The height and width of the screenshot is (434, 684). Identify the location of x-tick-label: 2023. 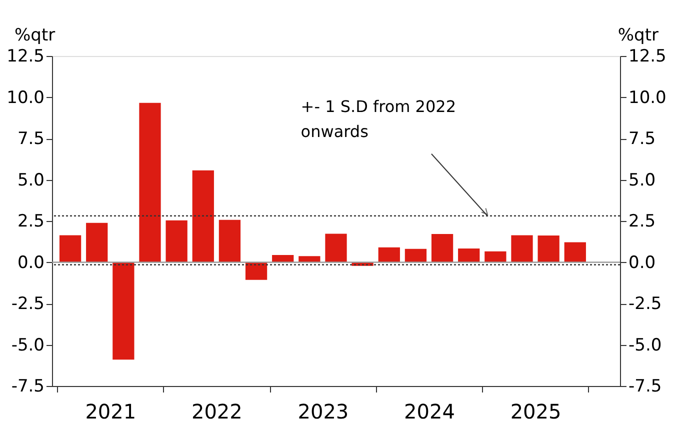
(323, 412).